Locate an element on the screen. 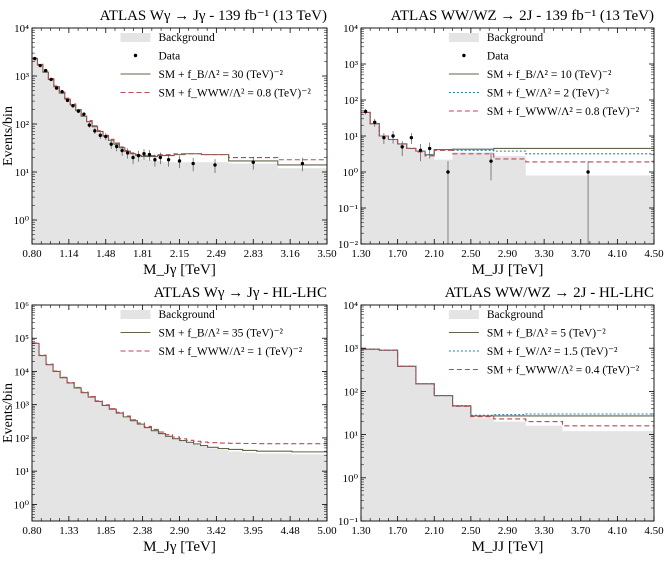 The image size is (665, 562). x-tick-label: 1.48 is located at coordinates (106, 254).